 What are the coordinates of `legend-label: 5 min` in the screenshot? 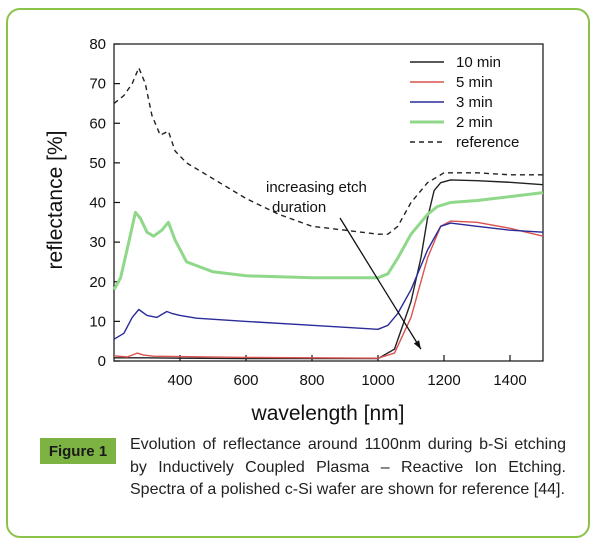 It's located at (474, 82).